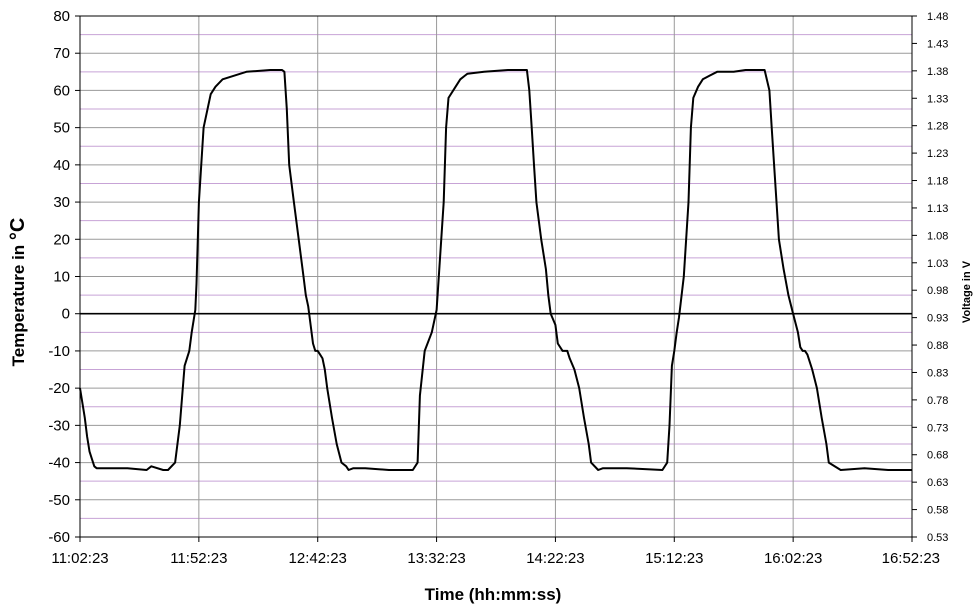 Image resolution: width=977 pixels, height=610 pixels. What do you see at coordinates (61, 128) in the screenshot?
I see `y-tick-label: 50` at bounding box center [61, 128].